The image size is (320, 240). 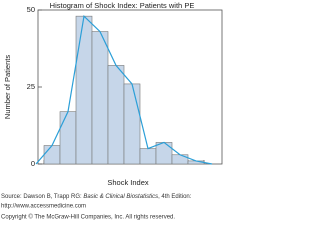 I want to click on y-axis-label: Number of Patients, so click(x=7, y=87).